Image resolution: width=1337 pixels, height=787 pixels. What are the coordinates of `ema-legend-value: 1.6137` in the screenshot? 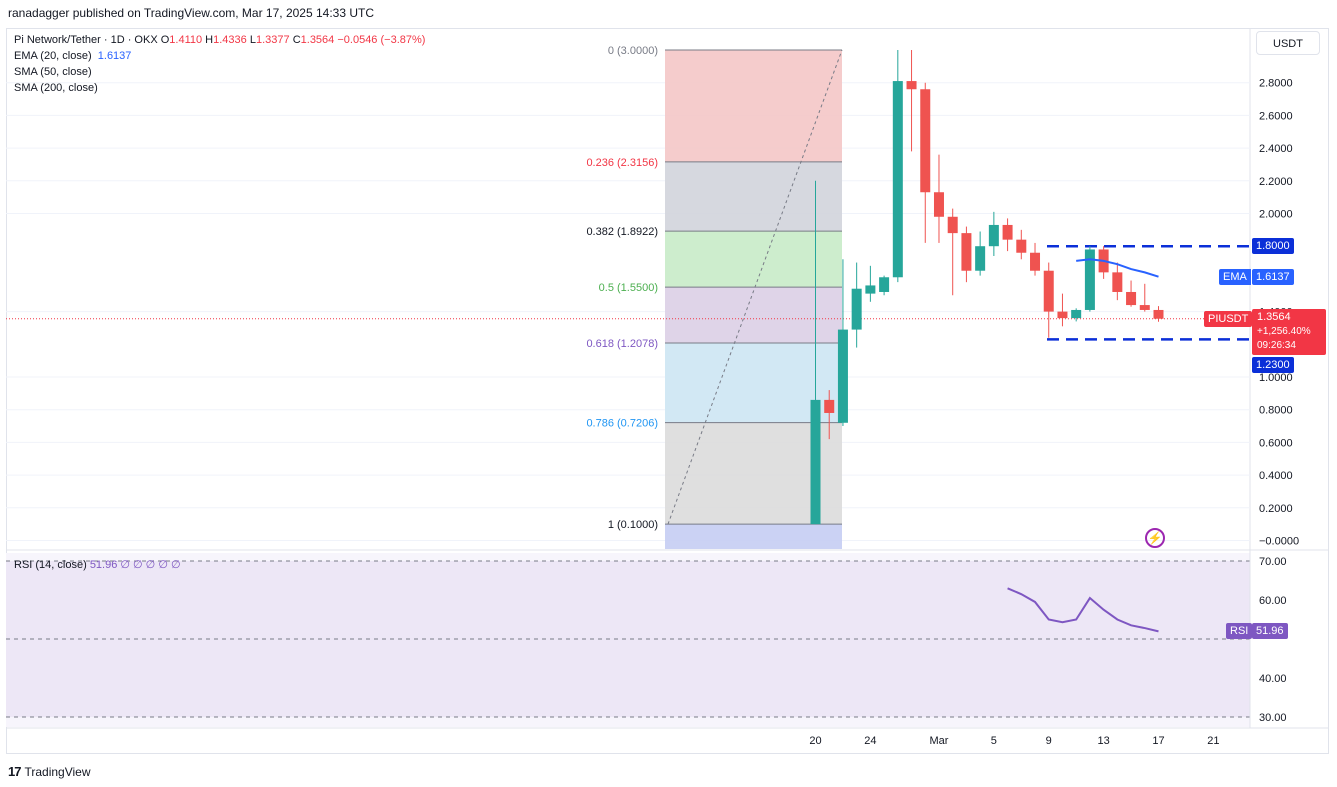 It's located at (114, 56).